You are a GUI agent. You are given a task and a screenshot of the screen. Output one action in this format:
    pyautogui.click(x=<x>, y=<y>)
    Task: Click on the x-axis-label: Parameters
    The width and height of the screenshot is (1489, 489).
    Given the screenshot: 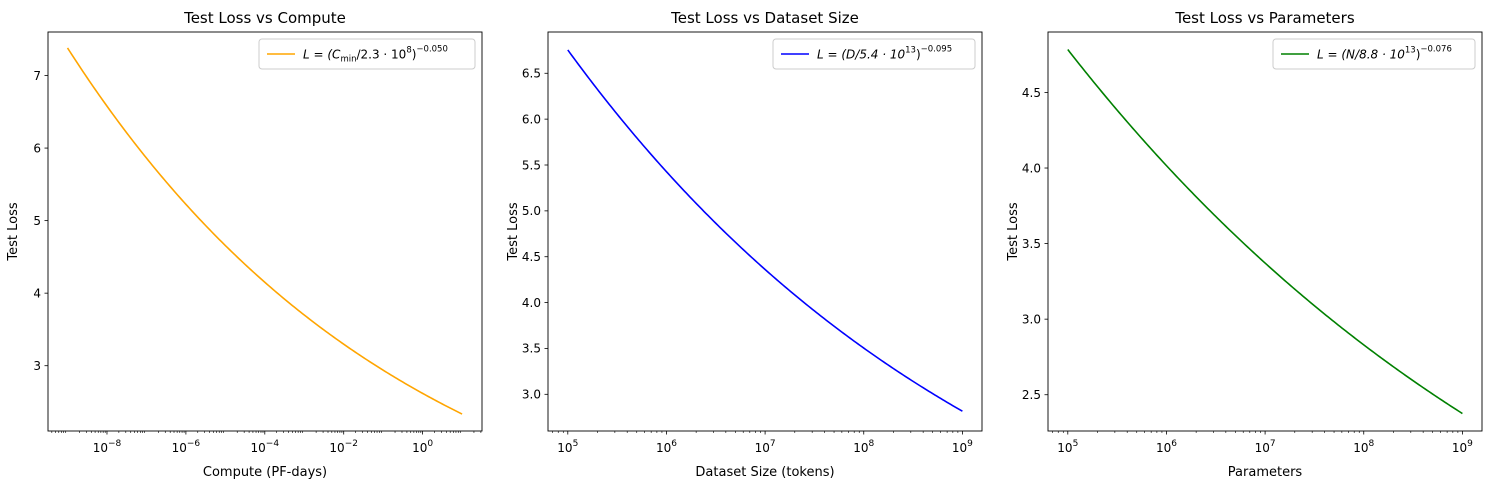 What is the action you would take?
    pyautogui.click(x=1265, y=472)
    